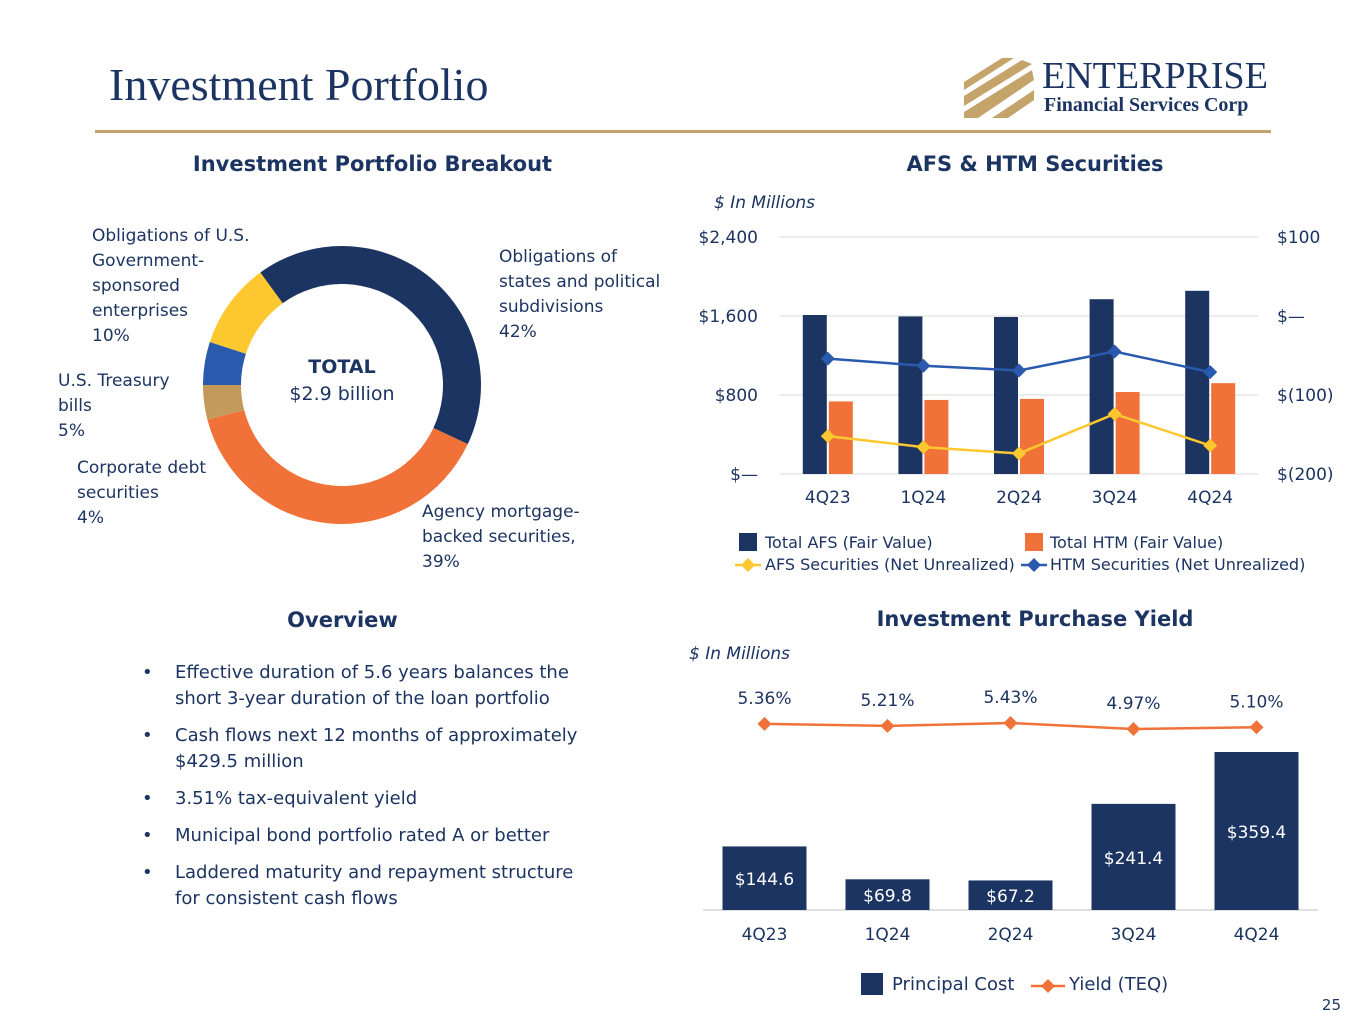 This screenshot has height=1024, width=1365. What do you see at coordinates (923, 498) in the screenshot?
I see `afs-category-label: 1Q24` at bounding box center [923, 498].